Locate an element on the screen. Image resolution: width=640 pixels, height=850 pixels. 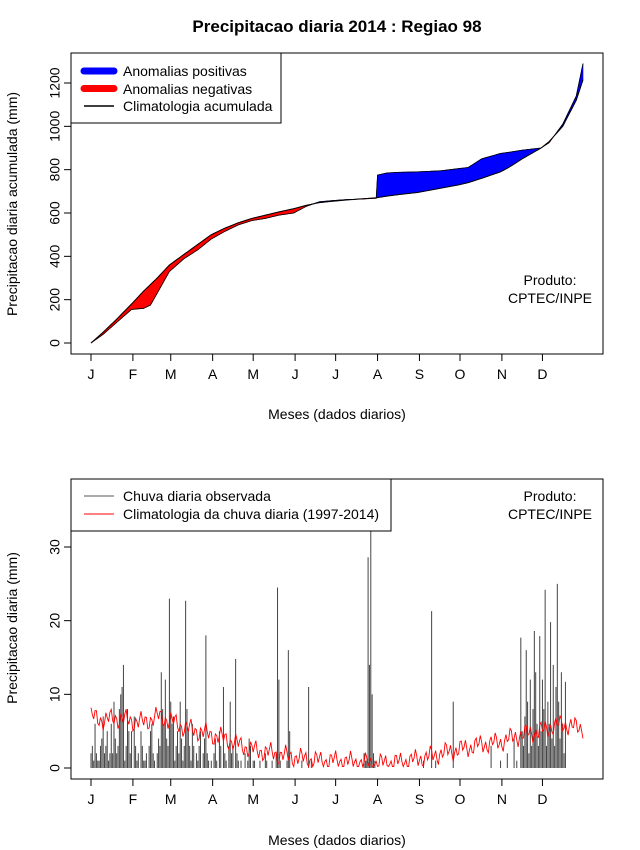
y-tick-label: 10 is located at coordinates (55, 694).